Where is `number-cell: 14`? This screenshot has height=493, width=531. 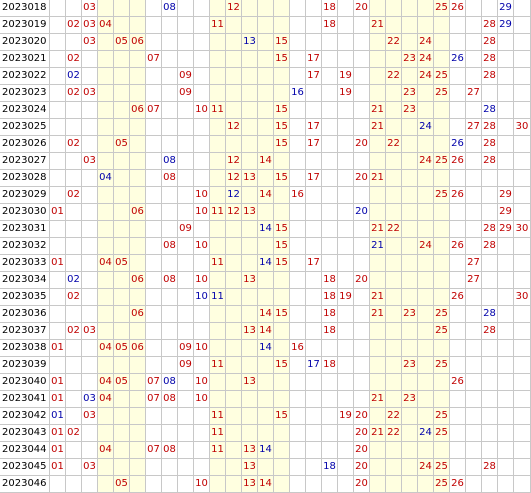 number-cell: 14 is located at coordinates (266, 331).